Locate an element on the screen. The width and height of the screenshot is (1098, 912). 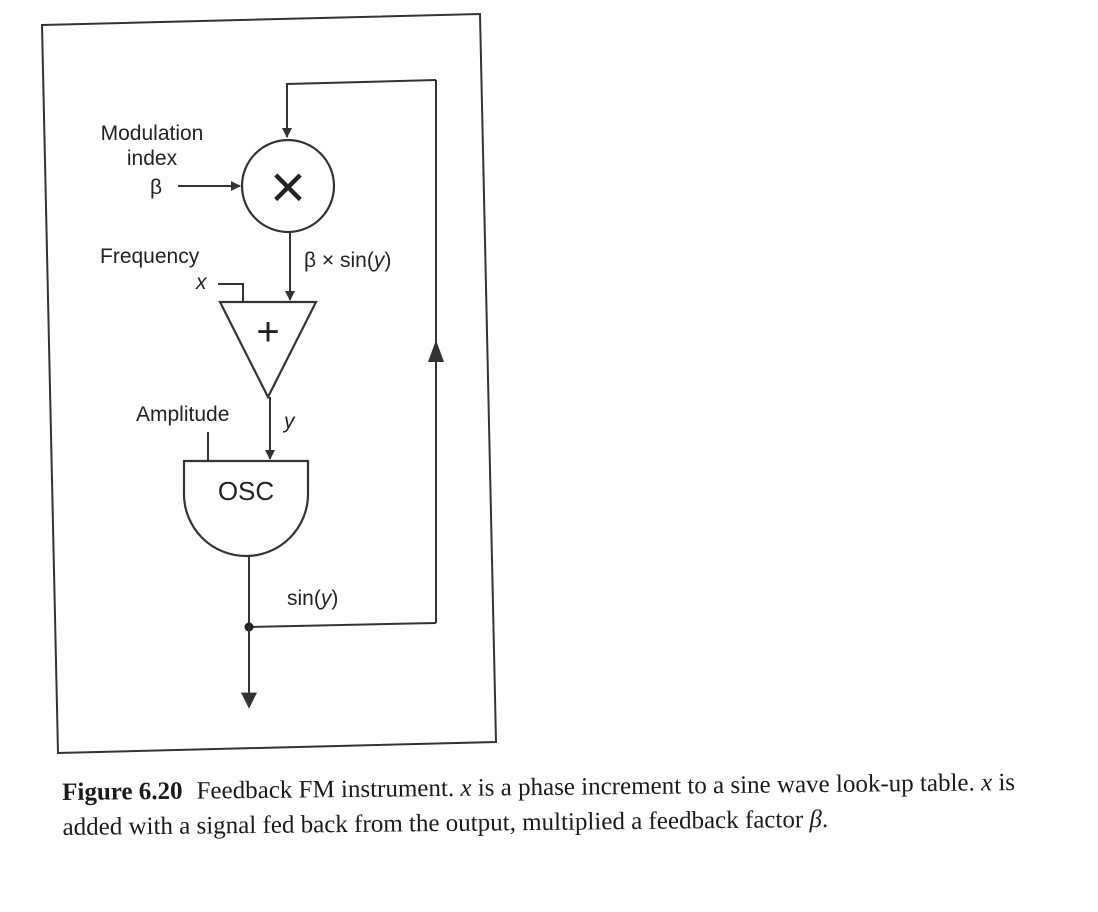
output-label: sin(y) is located at coordinates (312, 598).